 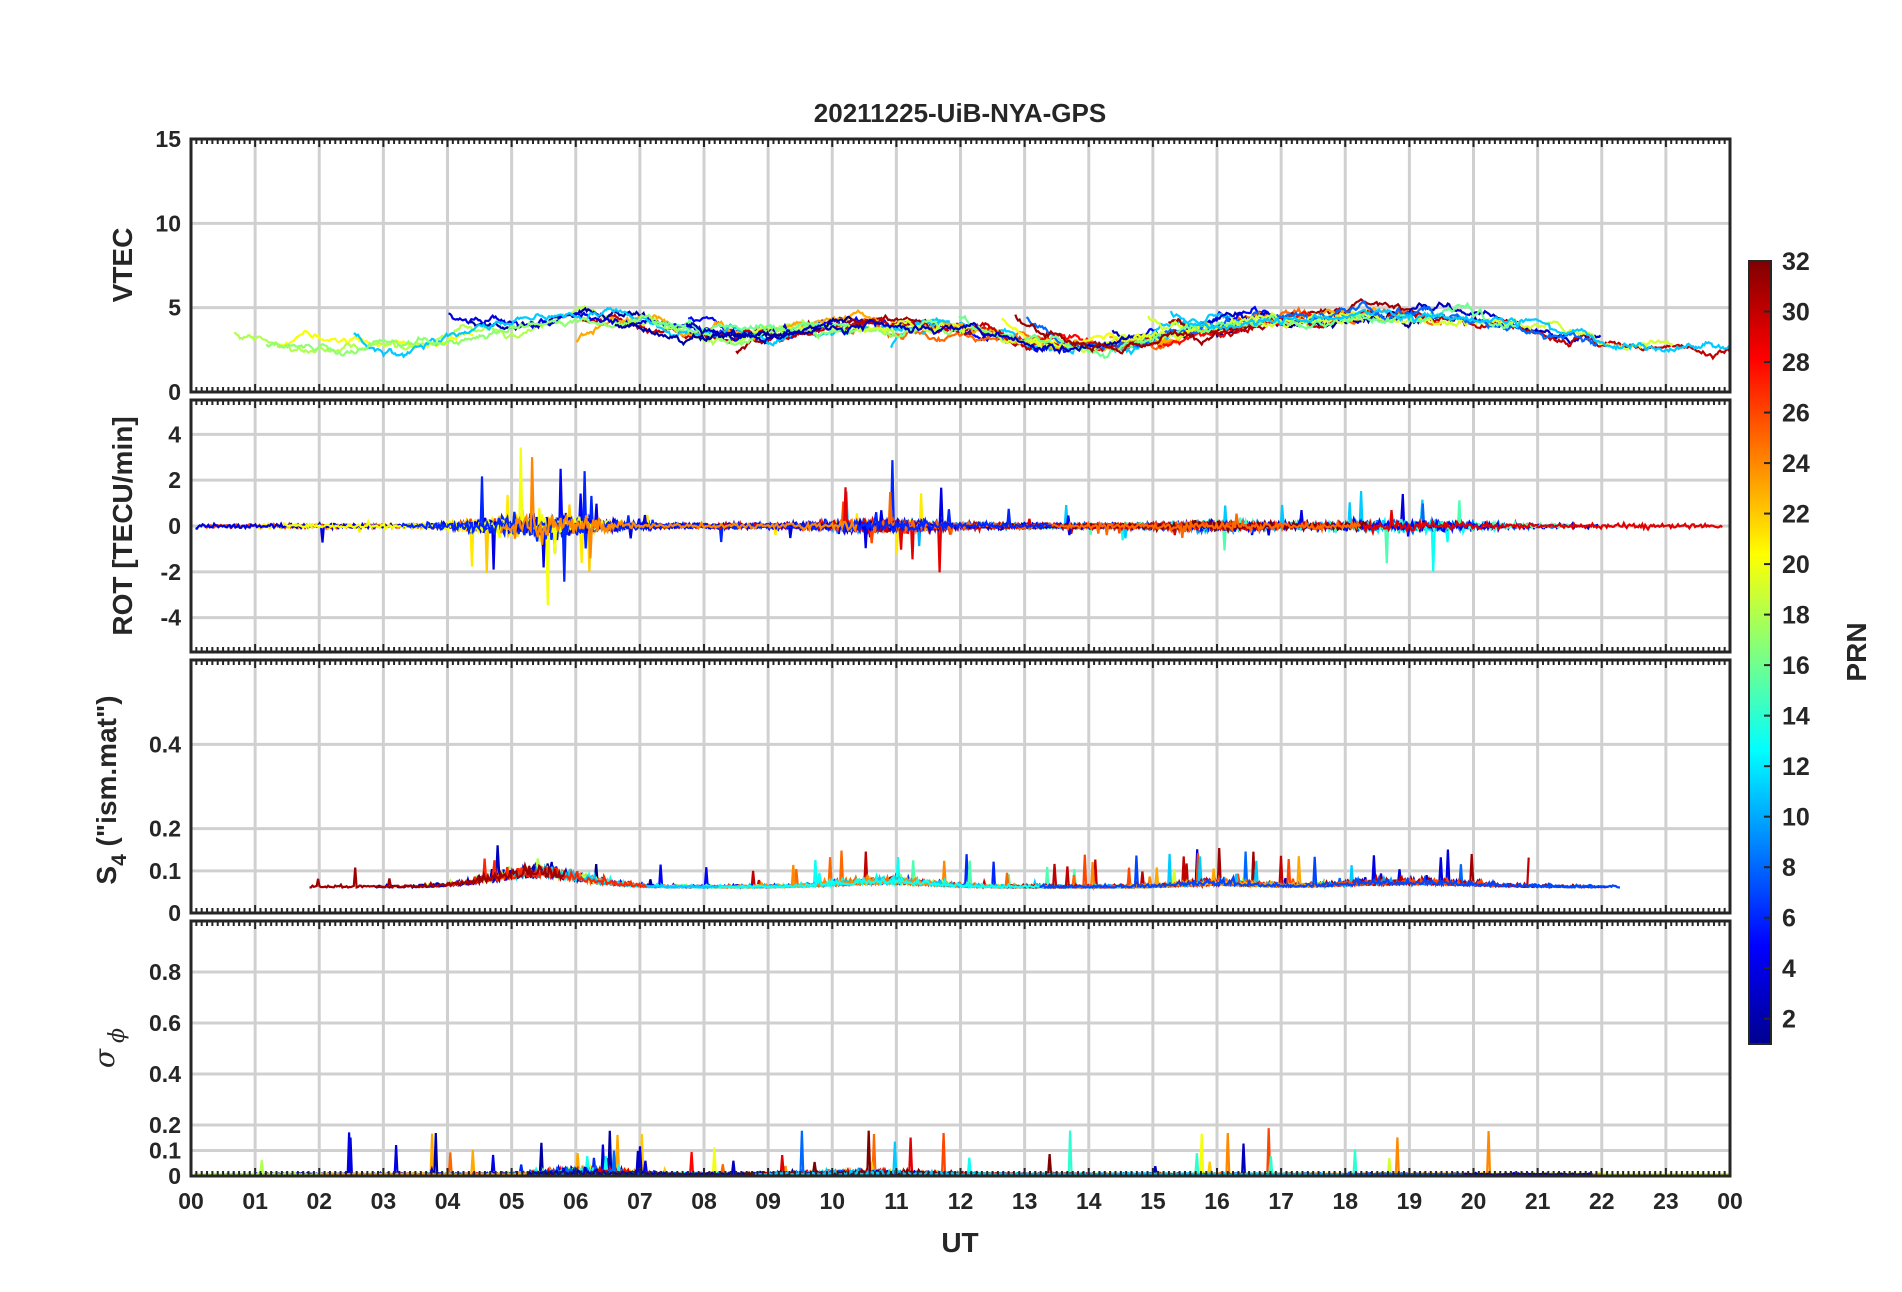 What do you see at coordinates (1217, 1201) in the screenshot?
I see `x-tick-label: 16` at bounding box center [1217, 1201].